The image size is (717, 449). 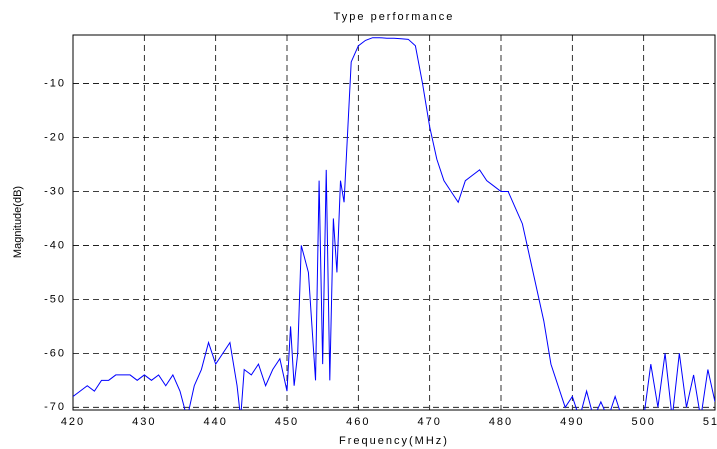 I want to click on x-tick-label: 470, so click(x=429, y=422).